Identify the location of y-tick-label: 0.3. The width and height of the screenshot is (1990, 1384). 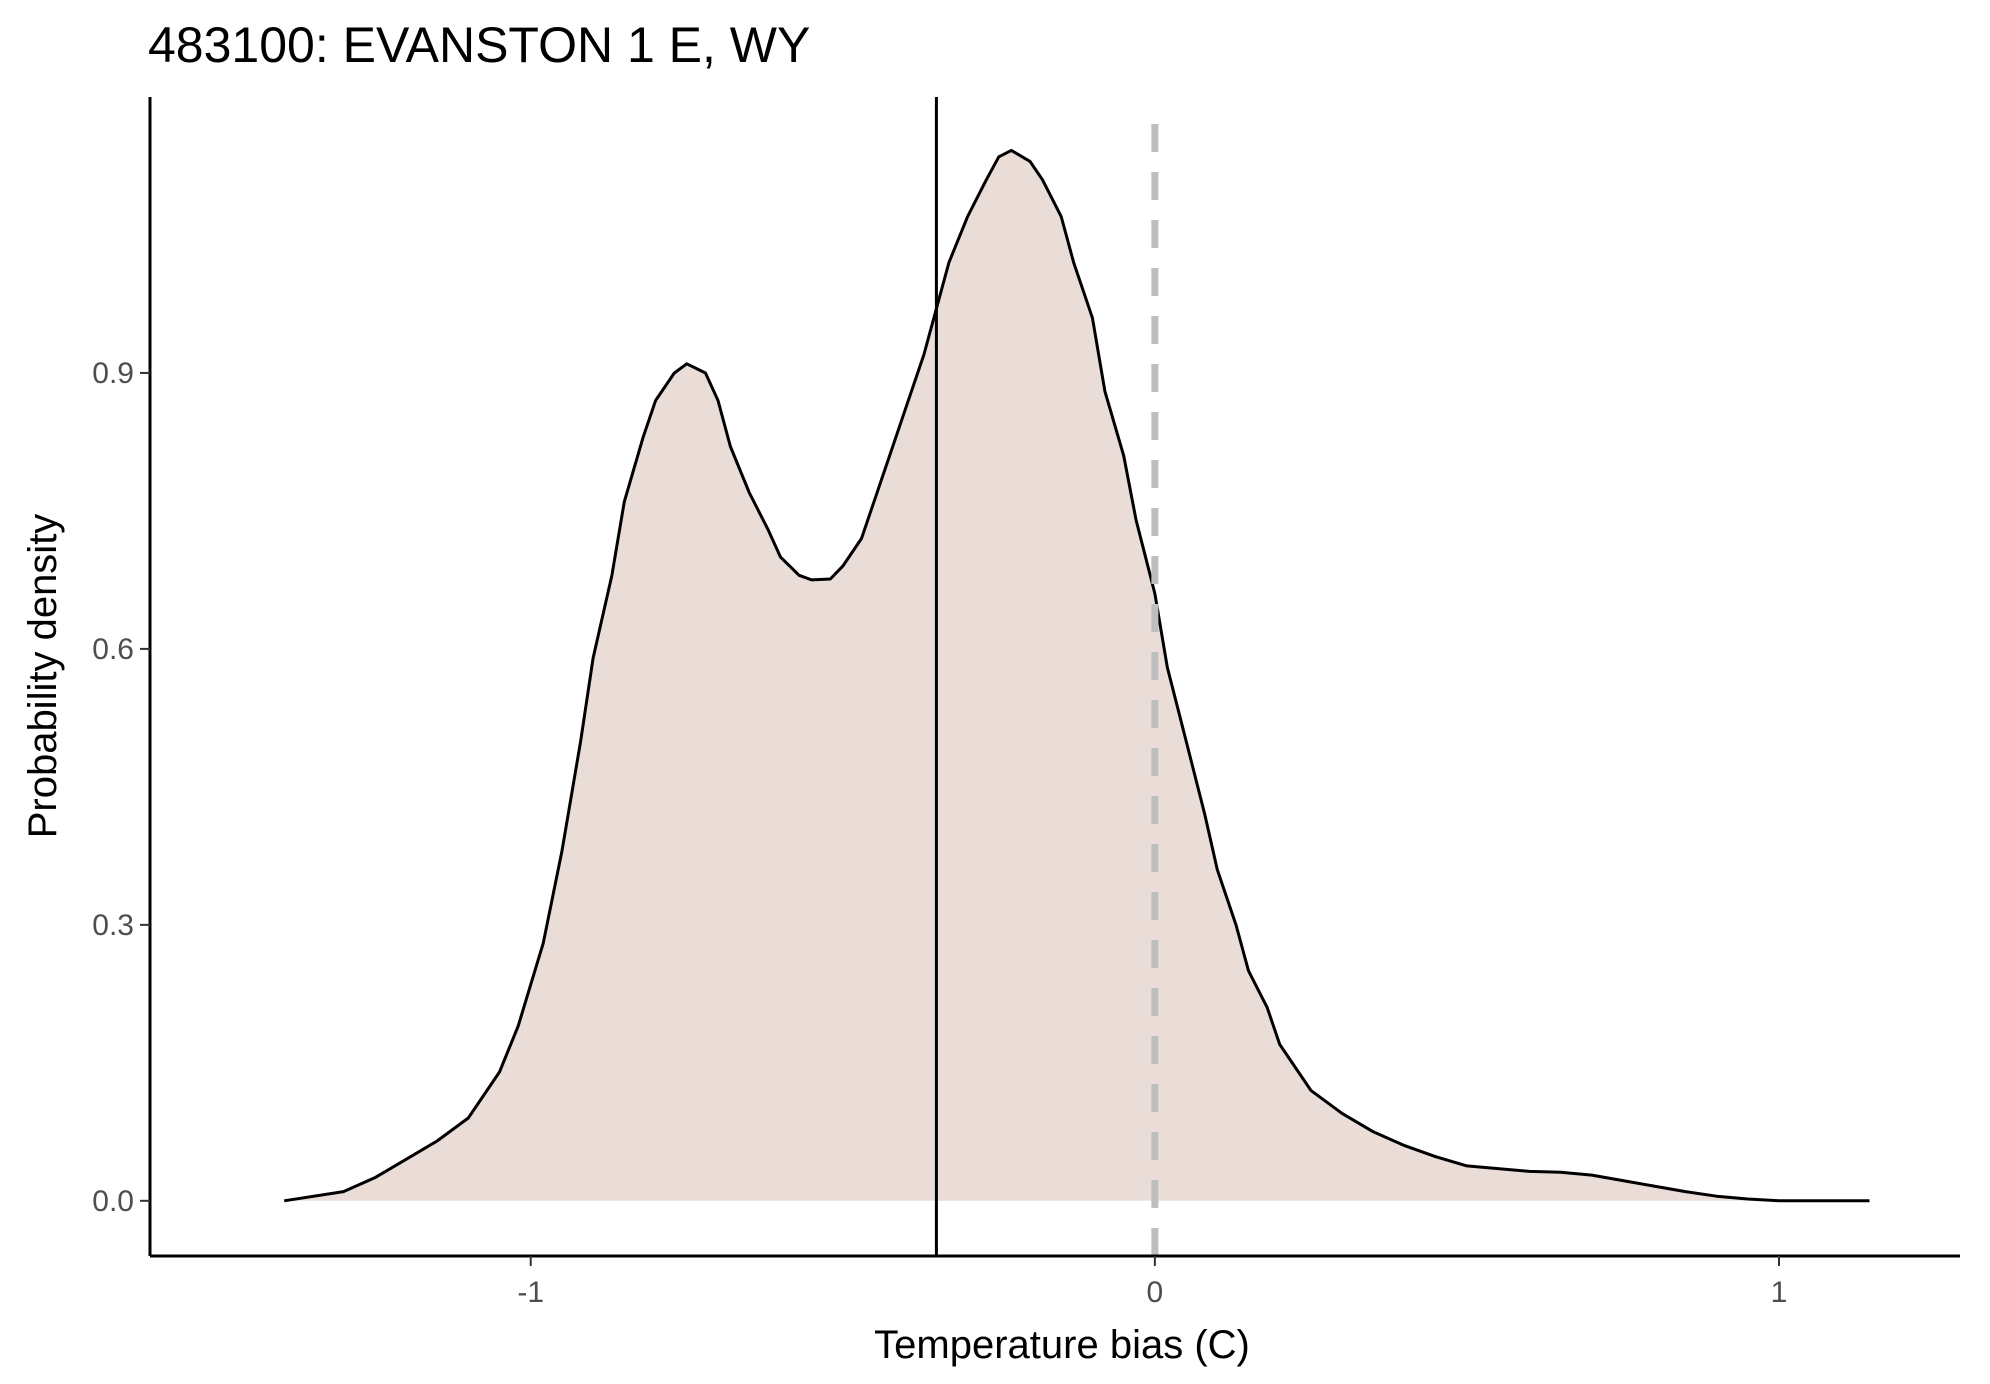
(113, 925).